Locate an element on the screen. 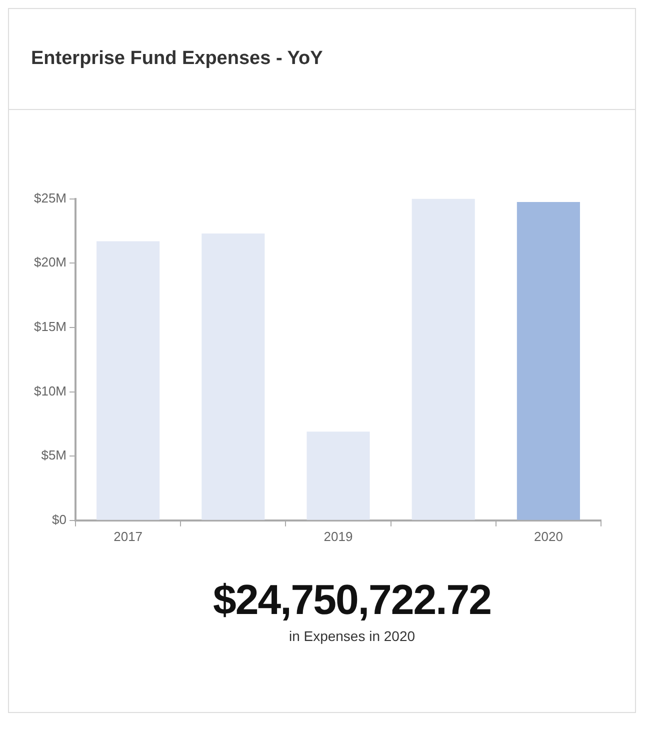 This screenshot has width=648, height=729. y-tick-label: $5M is located at coordinates (54, 455).